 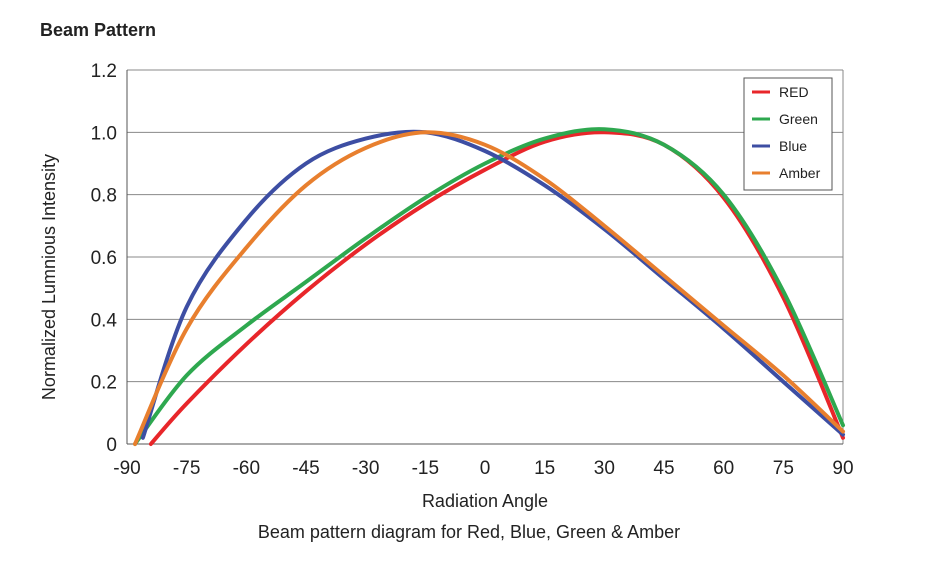 I want to click on x-tick-label: 0, so click(x=485, y=468).